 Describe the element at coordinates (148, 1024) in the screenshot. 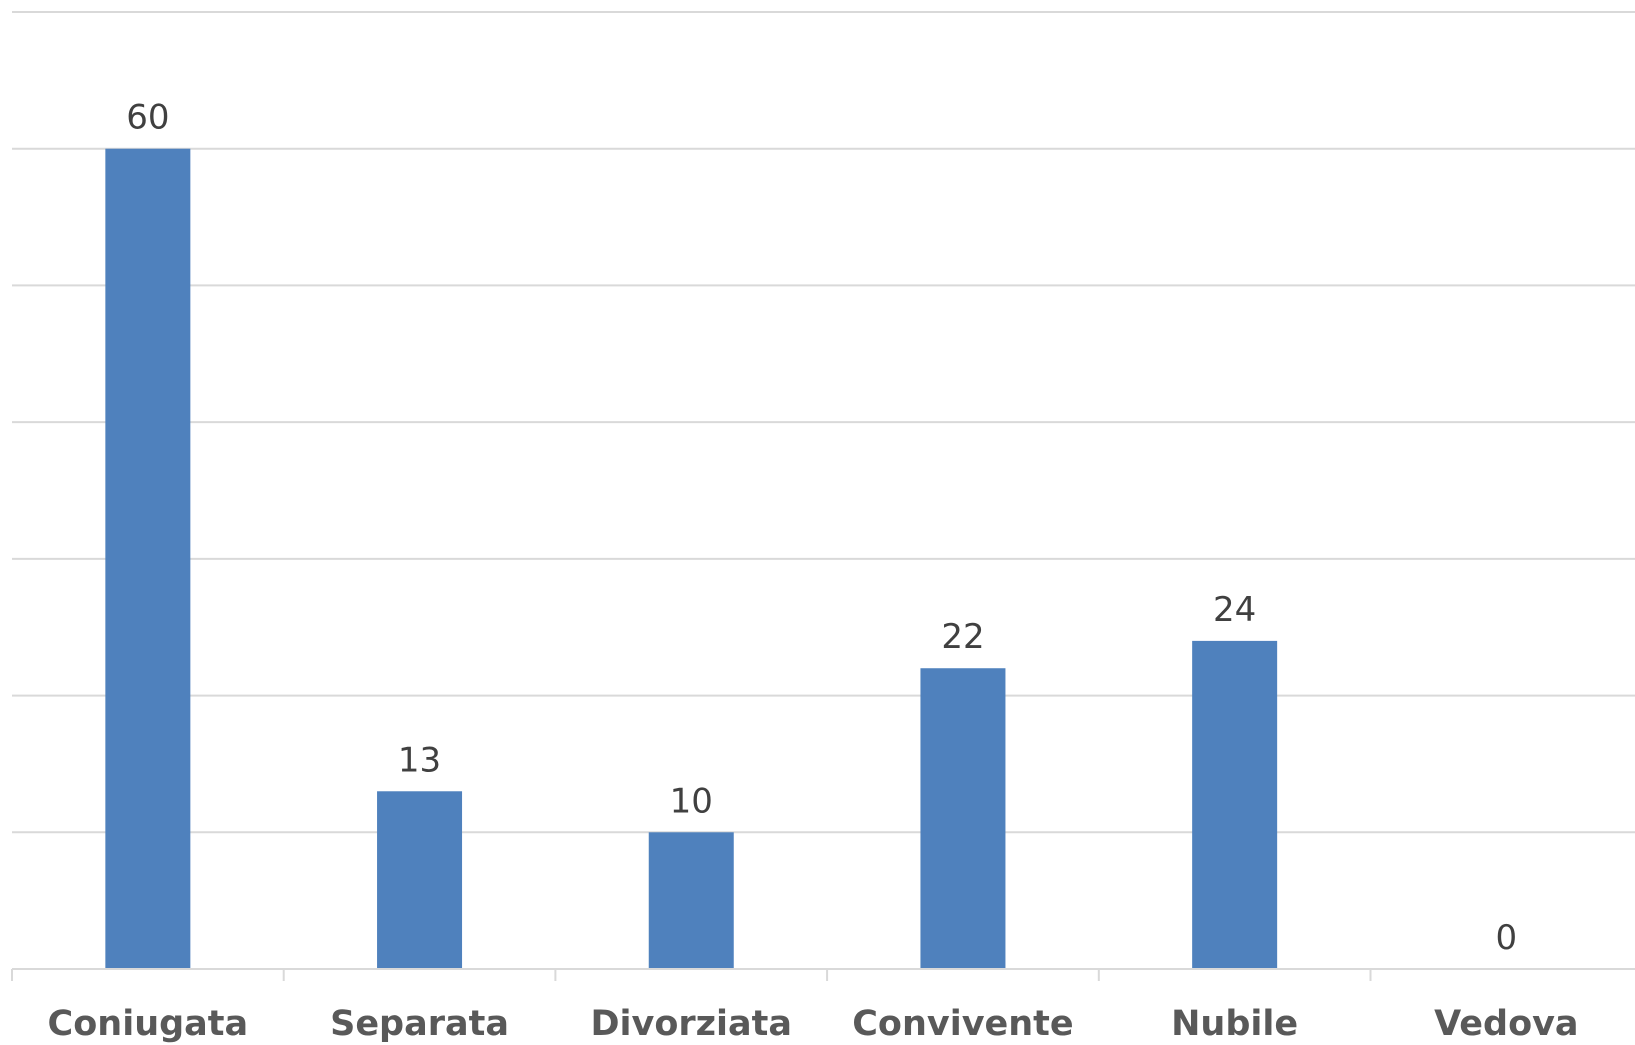

I see `category-label-coniugata: Coniugata` at that location.